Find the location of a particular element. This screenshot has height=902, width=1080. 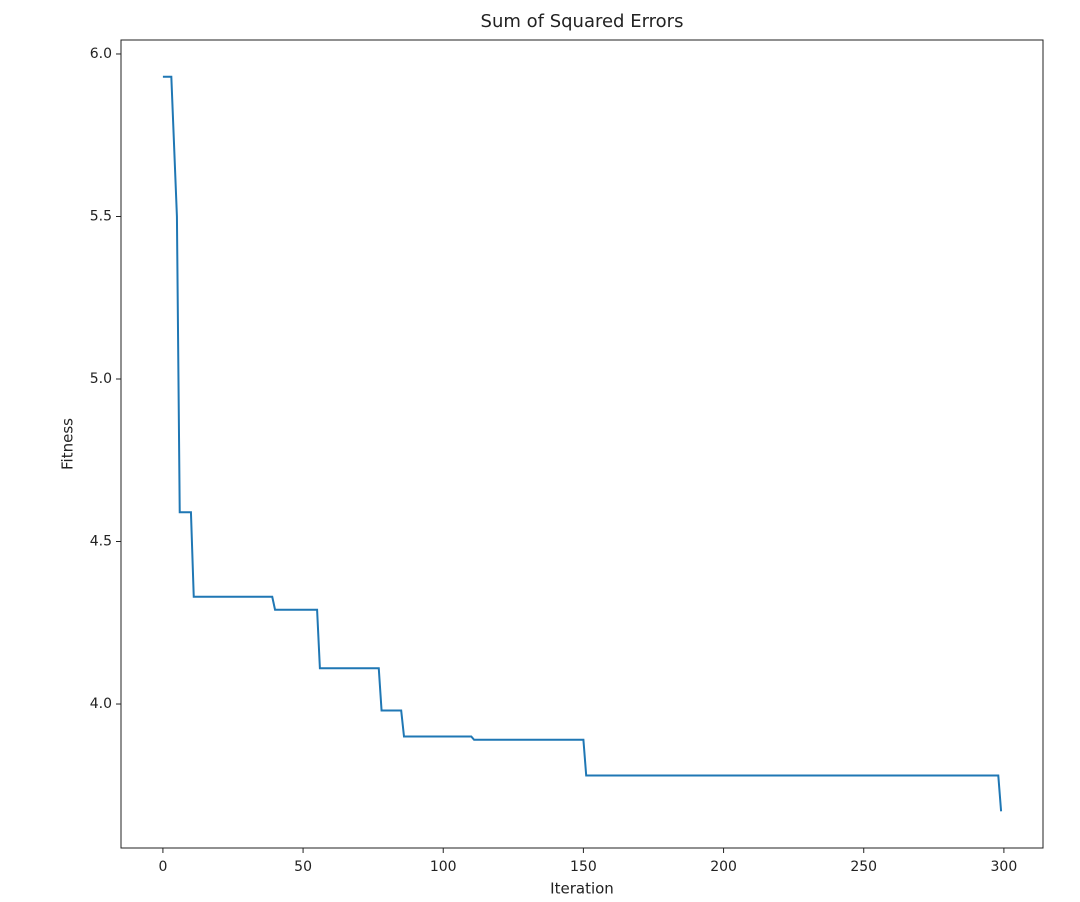

y-tick-label: 4.5 is located at coordinates (101, 542).